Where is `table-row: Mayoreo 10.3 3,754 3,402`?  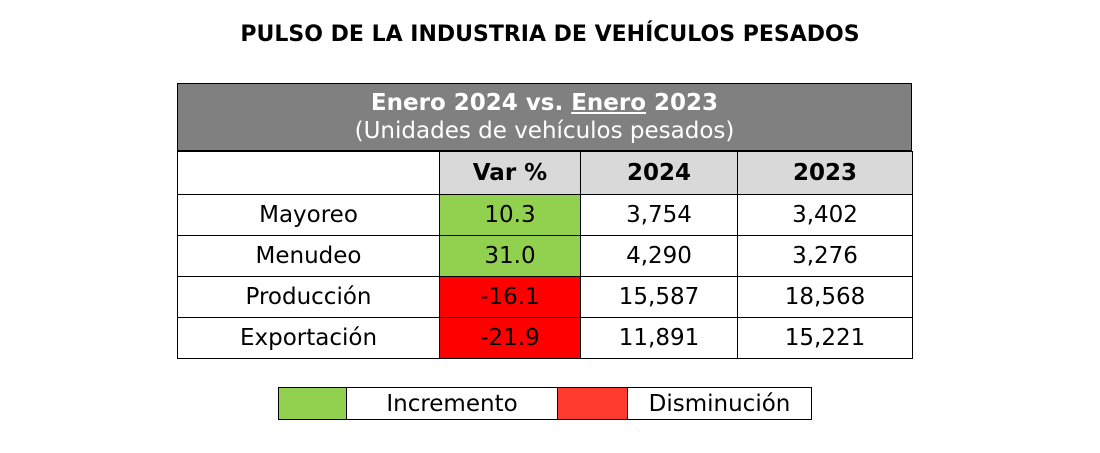 table-row: Mayoreo 10.3 3,754 3,402 is located at coordinates (545, 215).